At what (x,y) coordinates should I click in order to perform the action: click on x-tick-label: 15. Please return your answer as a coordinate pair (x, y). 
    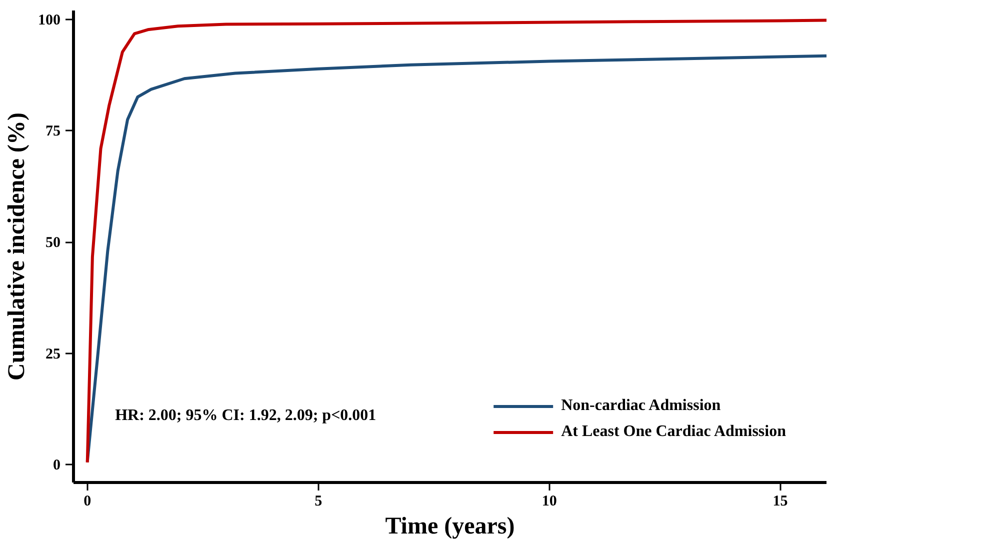
    Looking at the image, I should click on (780, 502).